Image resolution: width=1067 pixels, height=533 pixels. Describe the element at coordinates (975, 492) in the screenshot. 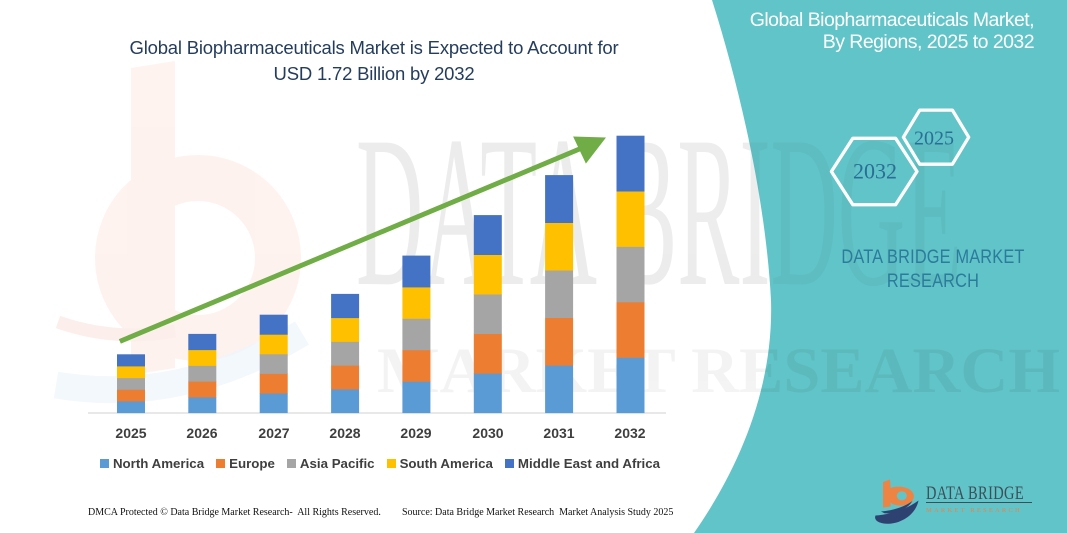

I see `svg-text: DATA BRIDGE` at that location.